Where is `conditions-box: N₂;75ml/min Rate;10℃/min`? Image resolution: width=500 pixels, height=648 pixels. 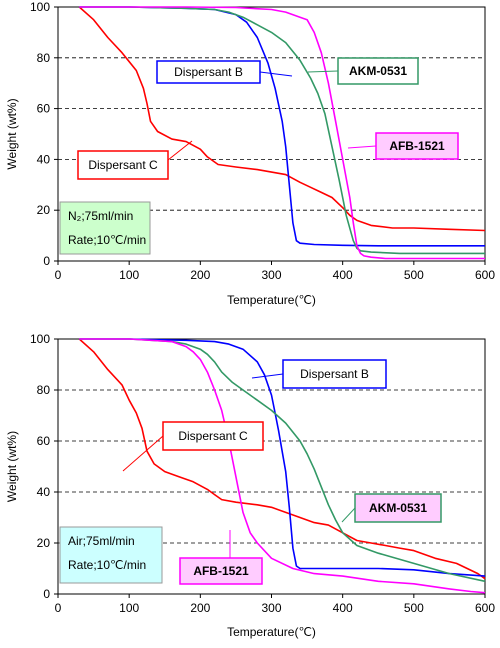
conditions-box: N₂;75ml/min Rate;10℃/min is located at coordinates (105, 228).